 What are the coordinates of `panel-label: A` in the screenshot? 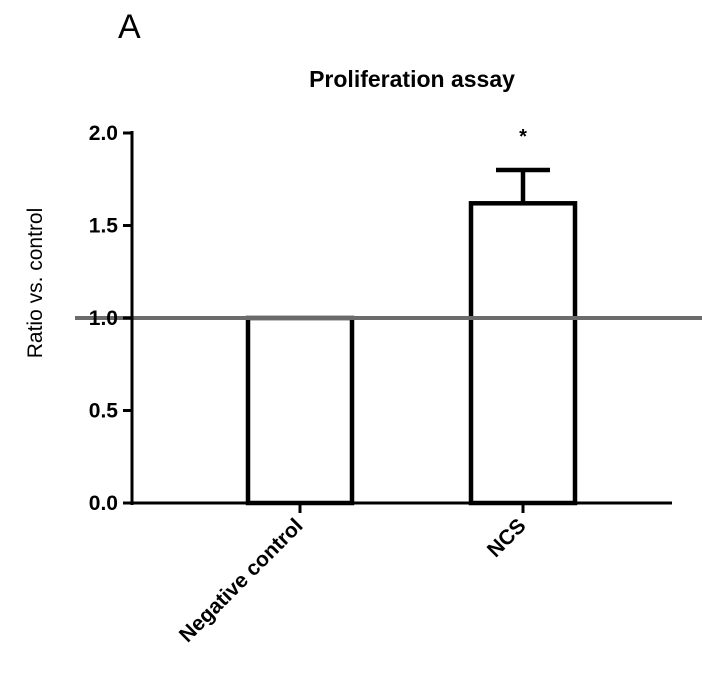 It's located at (129, 27).